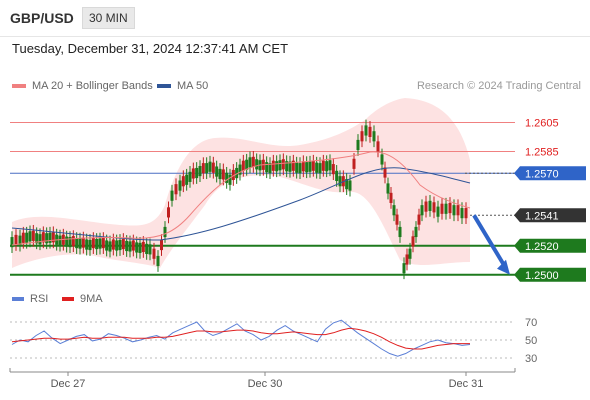  I want to click on legend-rsi: RSI, so click(30, 299).